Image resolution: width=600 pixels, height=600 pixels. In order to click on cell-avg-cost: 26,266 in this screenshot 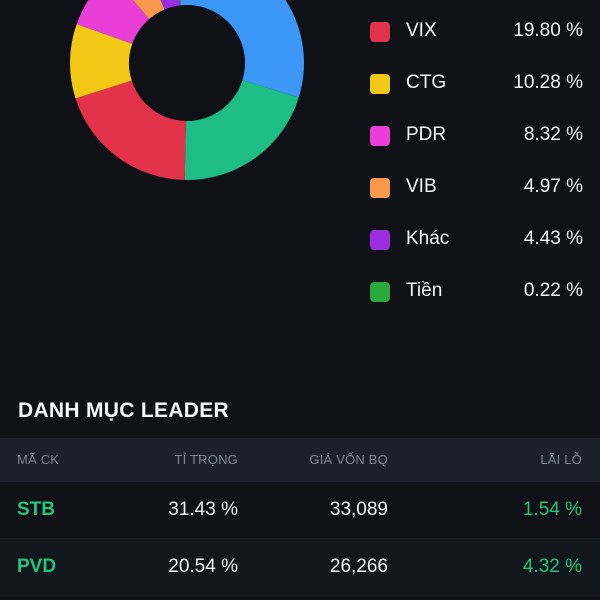, I will do `click(358, 566)`.